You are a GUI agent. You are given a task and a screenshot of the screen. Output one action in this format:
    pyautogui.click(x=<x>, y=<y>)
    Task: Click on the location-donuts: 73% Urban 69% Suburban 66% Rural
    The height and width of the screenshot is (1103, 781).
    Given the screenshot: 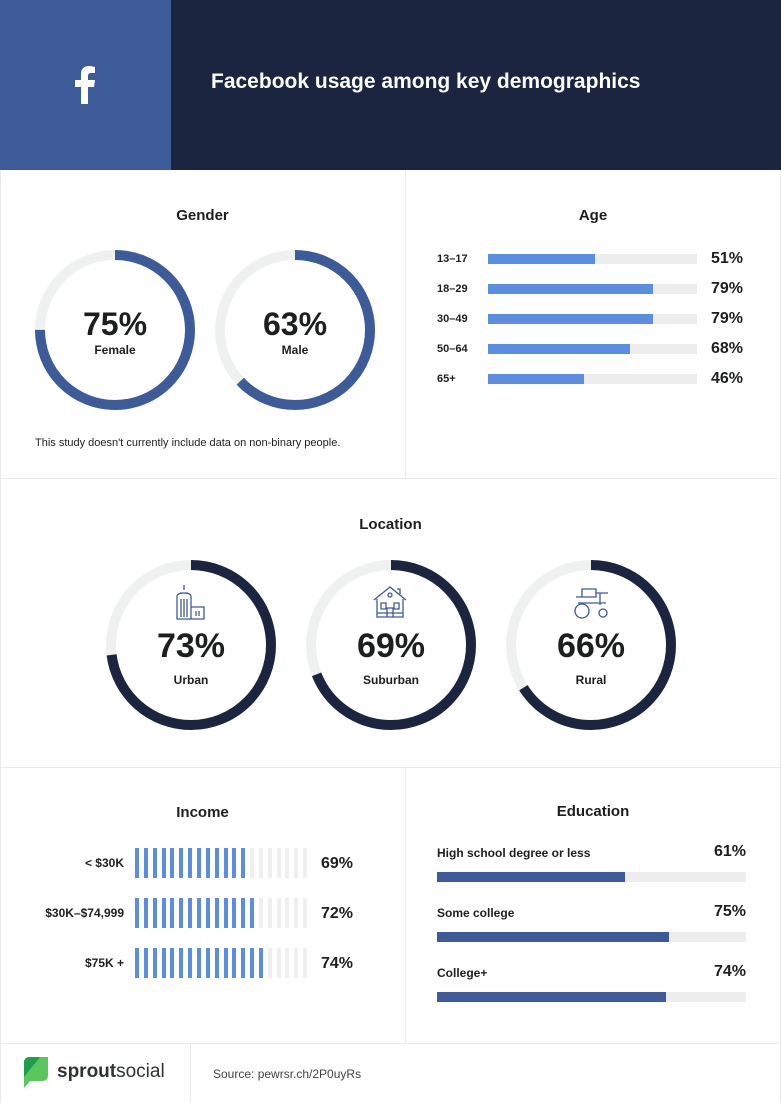 What is the action you would take?
    pyautogui.click(x=391, y=645)
    